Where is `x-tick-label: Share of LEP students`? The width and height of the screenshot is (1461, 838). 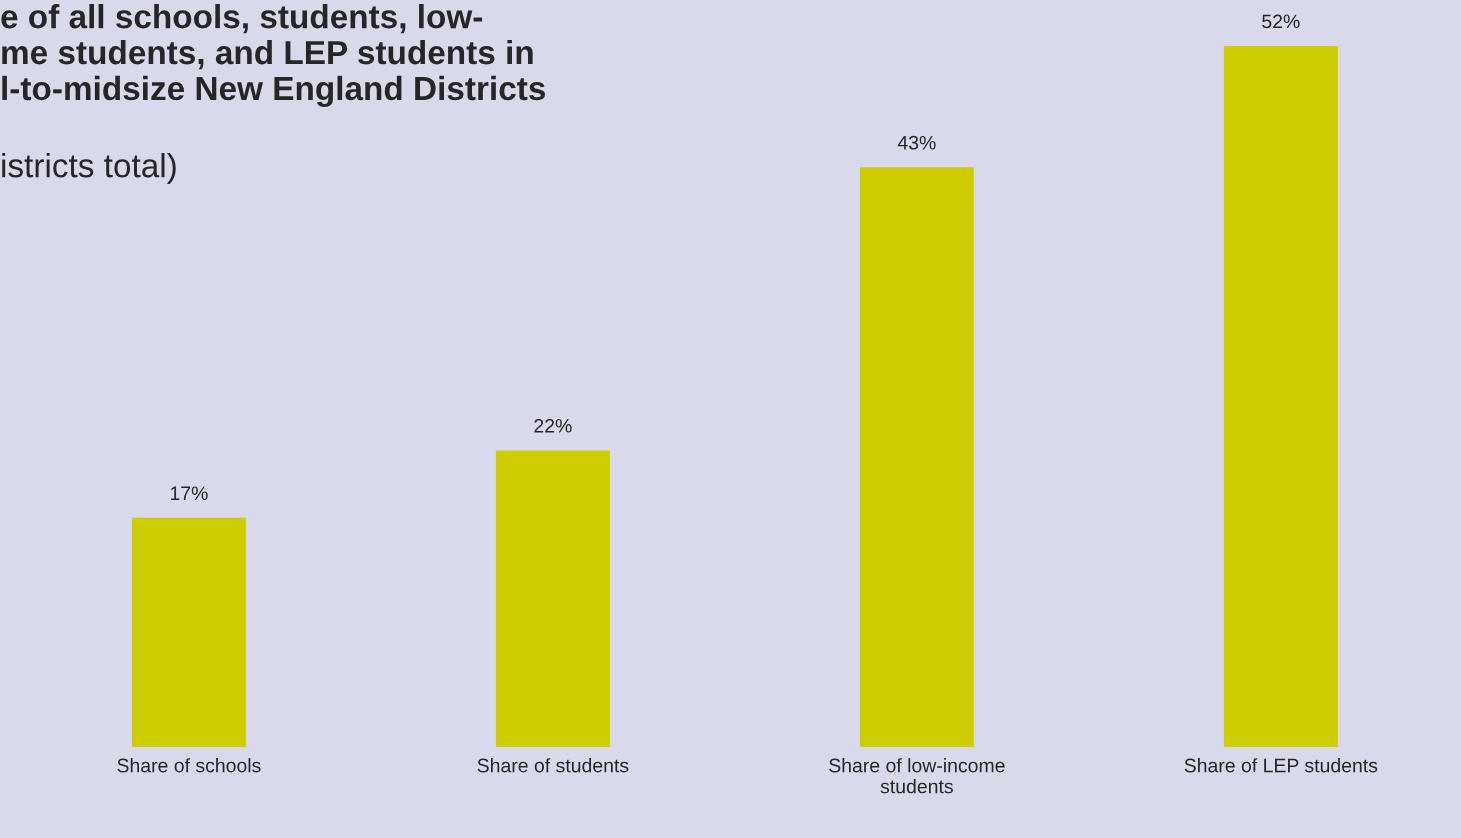 x-tick-label: Share of LEP students is located at coordinates (1281, 765).